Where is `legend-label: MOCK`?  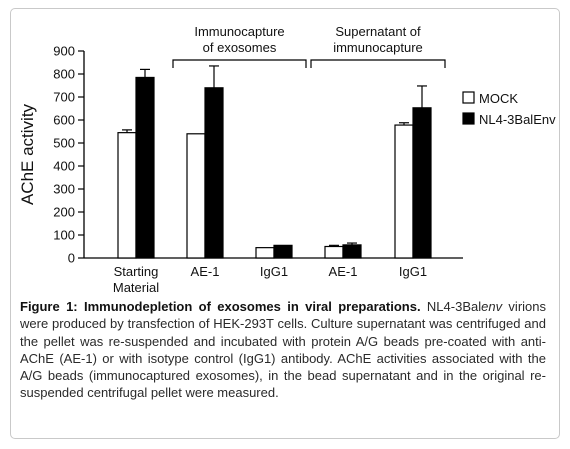
legend-label: MOCK is located at coordinates (498, 98).